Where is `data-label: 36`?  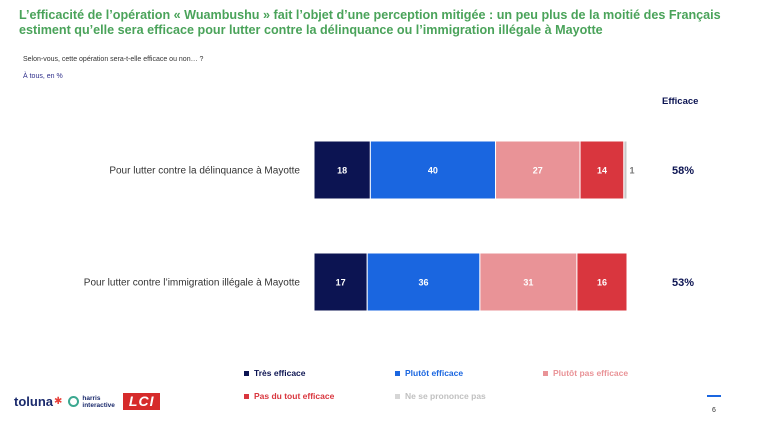 data-label: 36 is located at coordinates (424, 283).